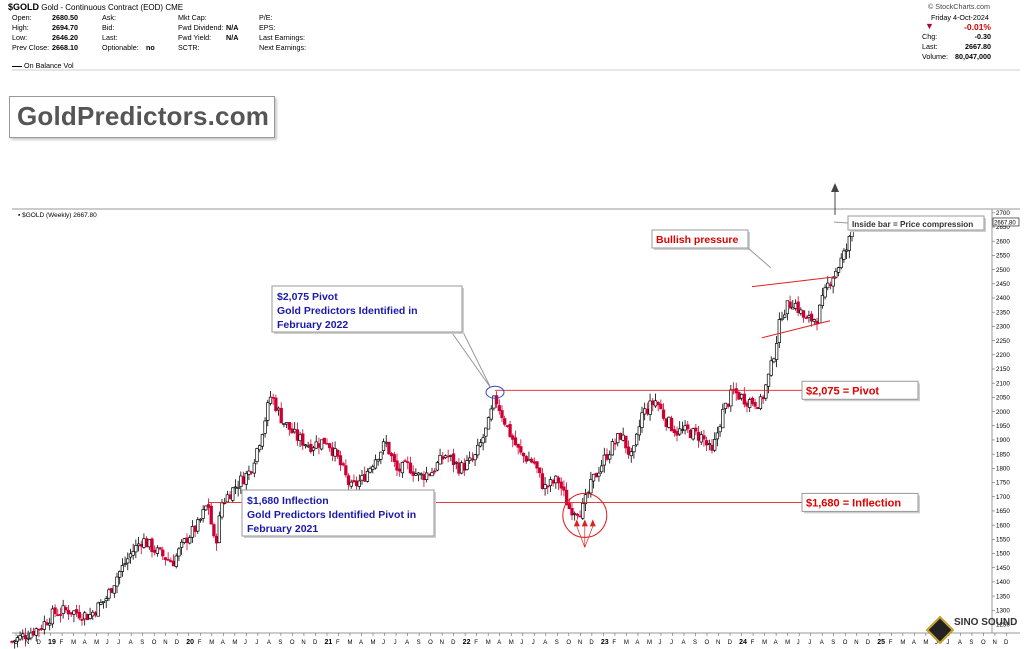  What do you see at coordinates (467, 642) in the screenshot?
I see `x-tick-label: 22` at bounding box center [467, 642].